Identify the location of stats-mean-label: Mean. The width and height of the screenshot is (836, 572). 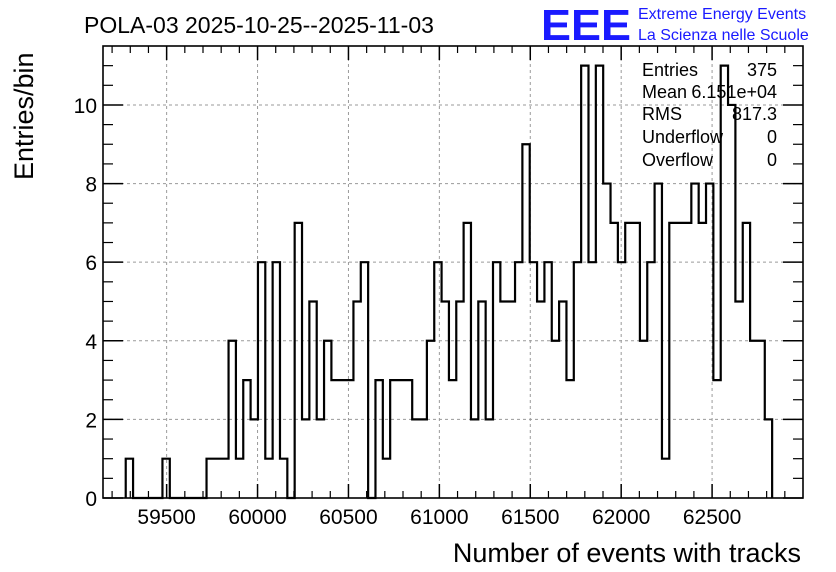
(664, 92).